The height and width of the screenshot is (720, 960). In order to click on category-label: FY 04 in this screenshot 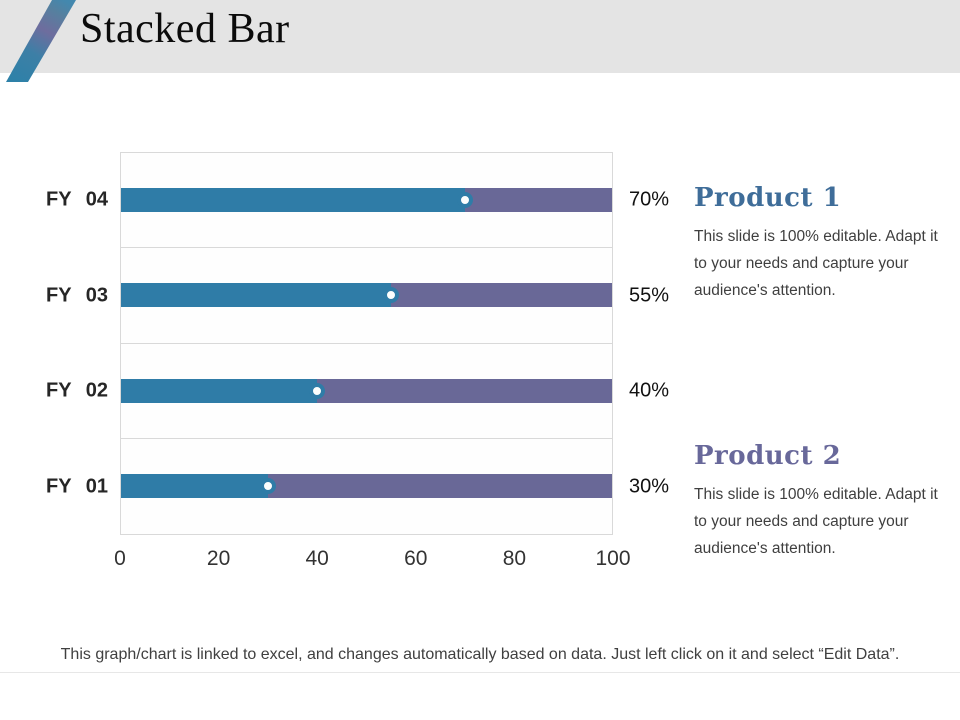, I will do `click(77, 199)`.